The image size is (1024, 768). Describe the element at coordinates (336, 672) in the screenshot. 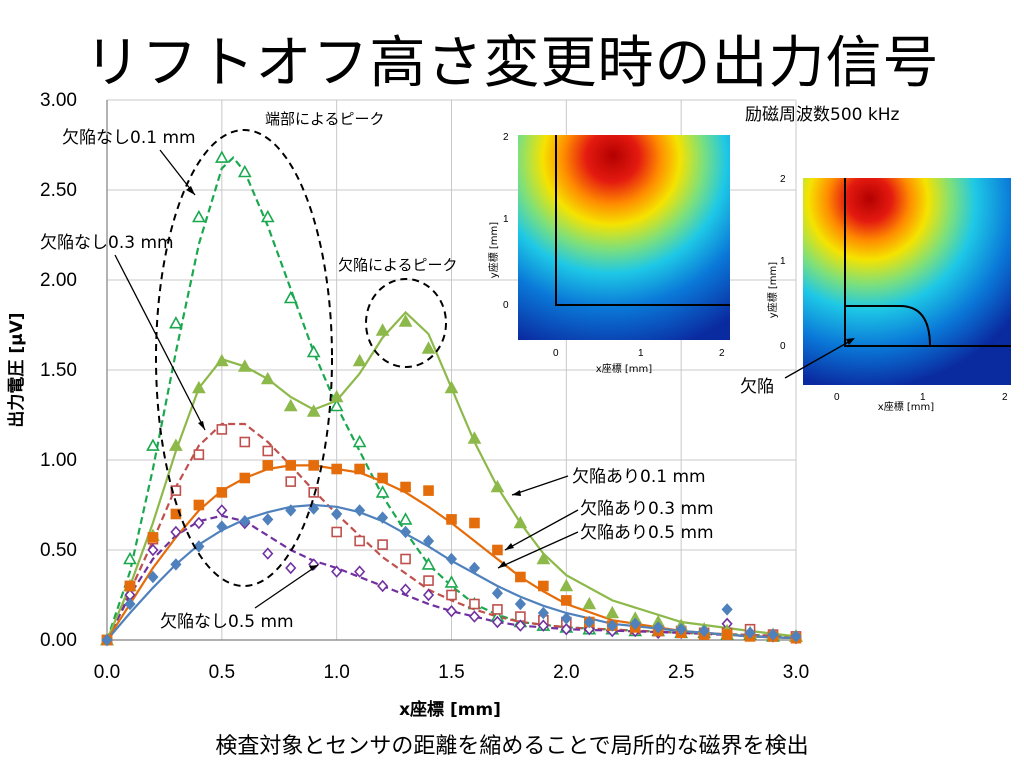

I see `x-tick-label: 1.0` at that location.